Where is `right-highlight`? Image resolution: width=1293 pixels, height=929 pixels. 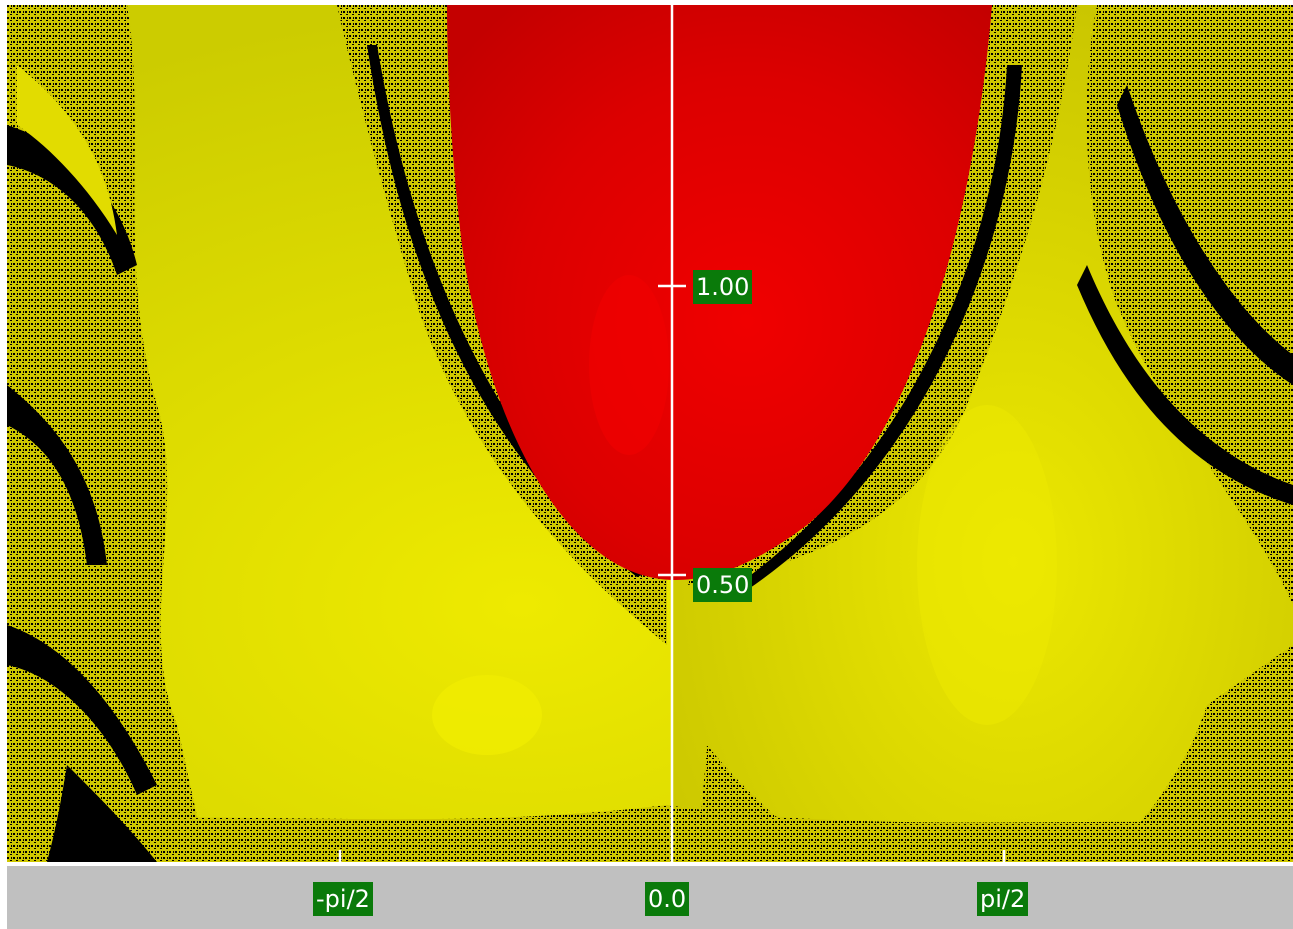
right-highlight is located at coordinates (987, 565).